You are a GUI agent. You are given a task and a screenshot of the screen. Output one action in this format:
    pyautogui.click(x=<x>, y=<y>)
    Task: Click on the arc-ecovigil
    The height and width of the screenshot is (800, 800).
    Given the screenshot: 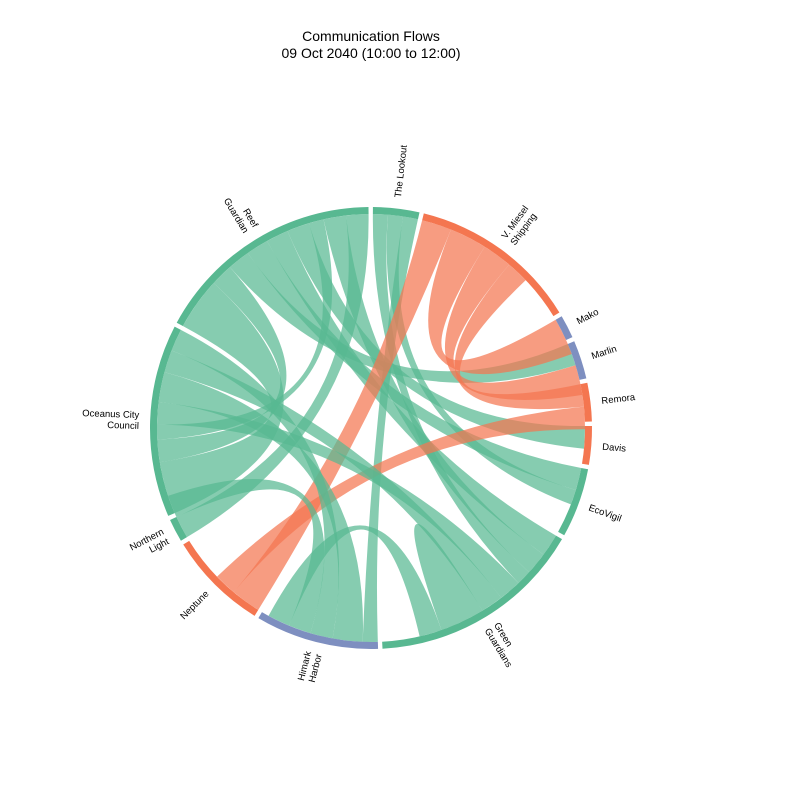 What is the action you would take?
    pyautogui.click(x=573, y=501)
    